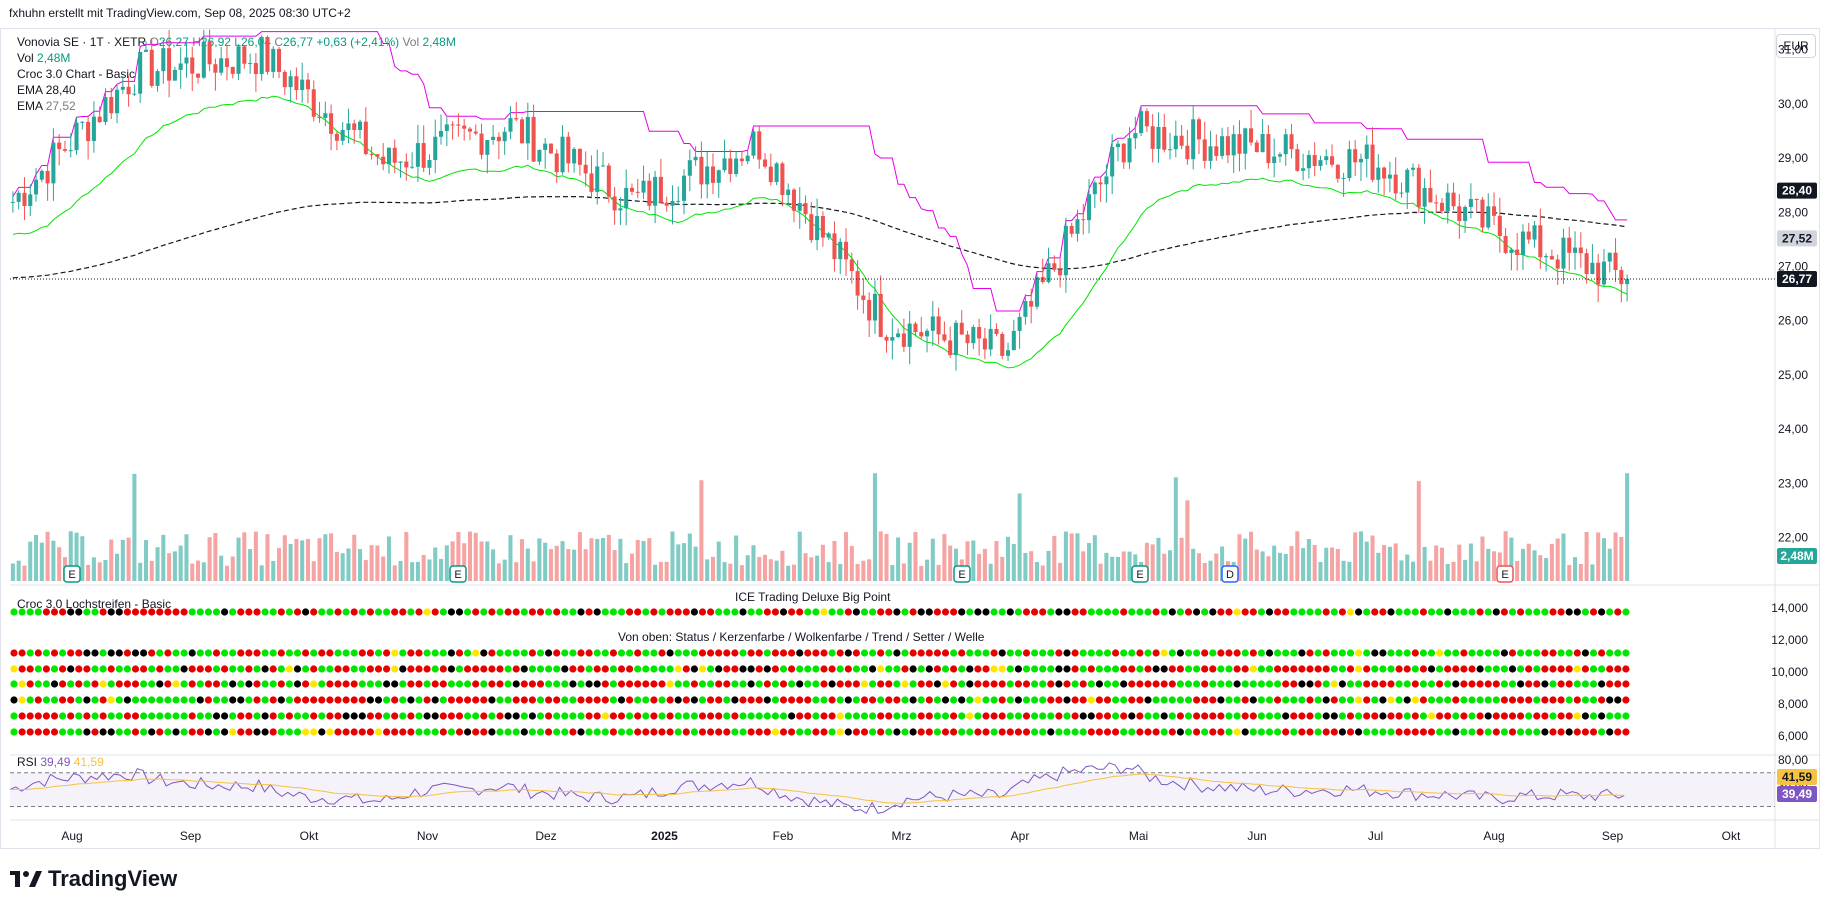 Image resolution: width=1835 pixels, height=909 pixels. Describe the element at coordinates (1796, 46) in the screenshot. I see `currency-button: EUR` at that location.